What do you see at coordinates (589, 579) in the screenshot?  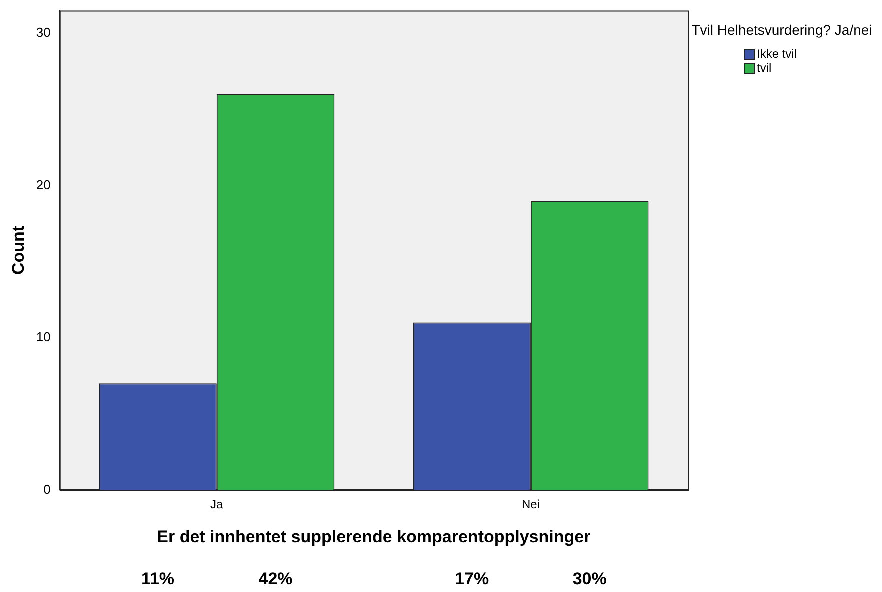 I see `text: 30%` at bounding box center [589, 579].